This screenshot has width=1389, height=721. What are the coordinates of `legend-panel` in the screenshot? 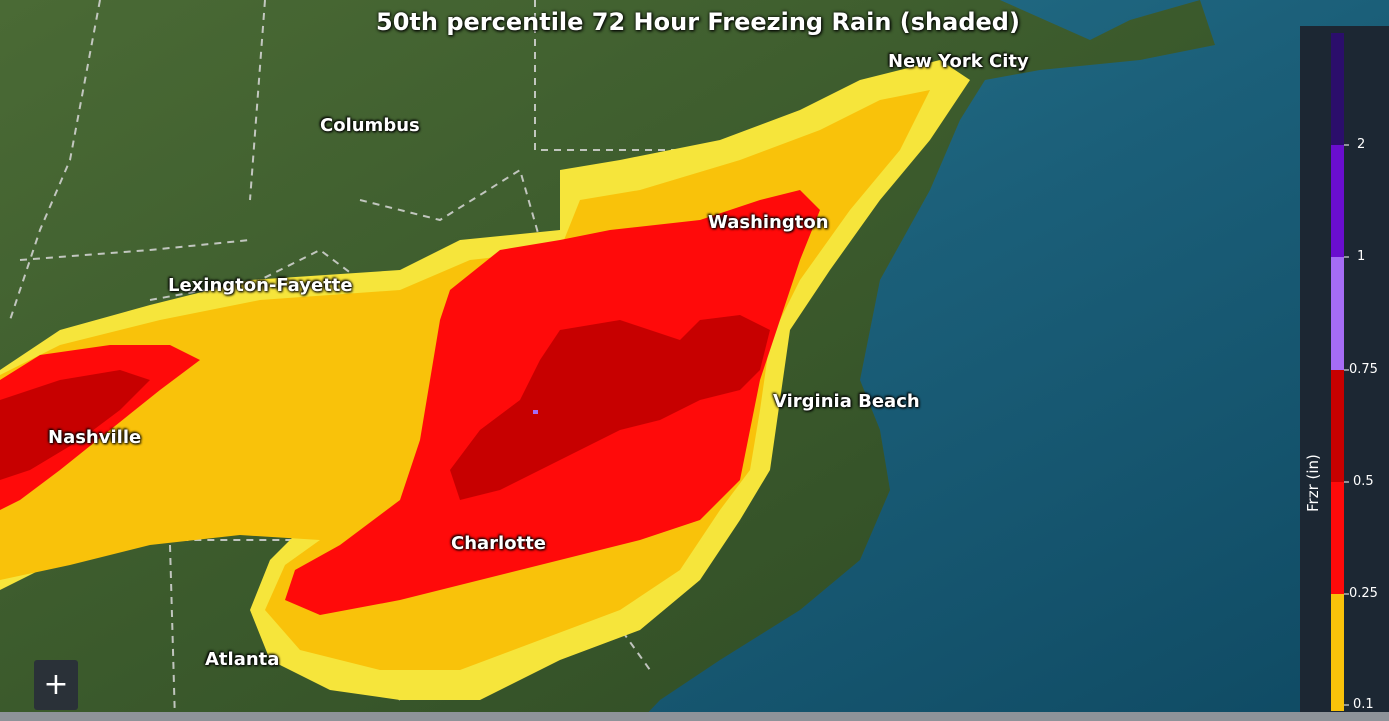 It's located at (1344, 373).